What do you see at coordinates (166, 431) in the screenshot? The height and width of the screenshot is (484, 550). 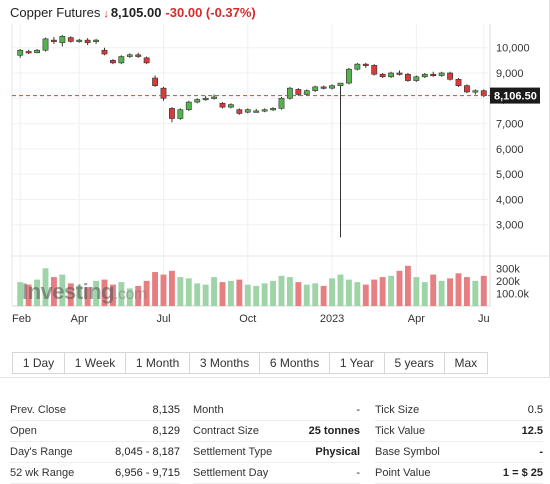 I see `stats-value: 8,129` at bounding box center [166, 431].